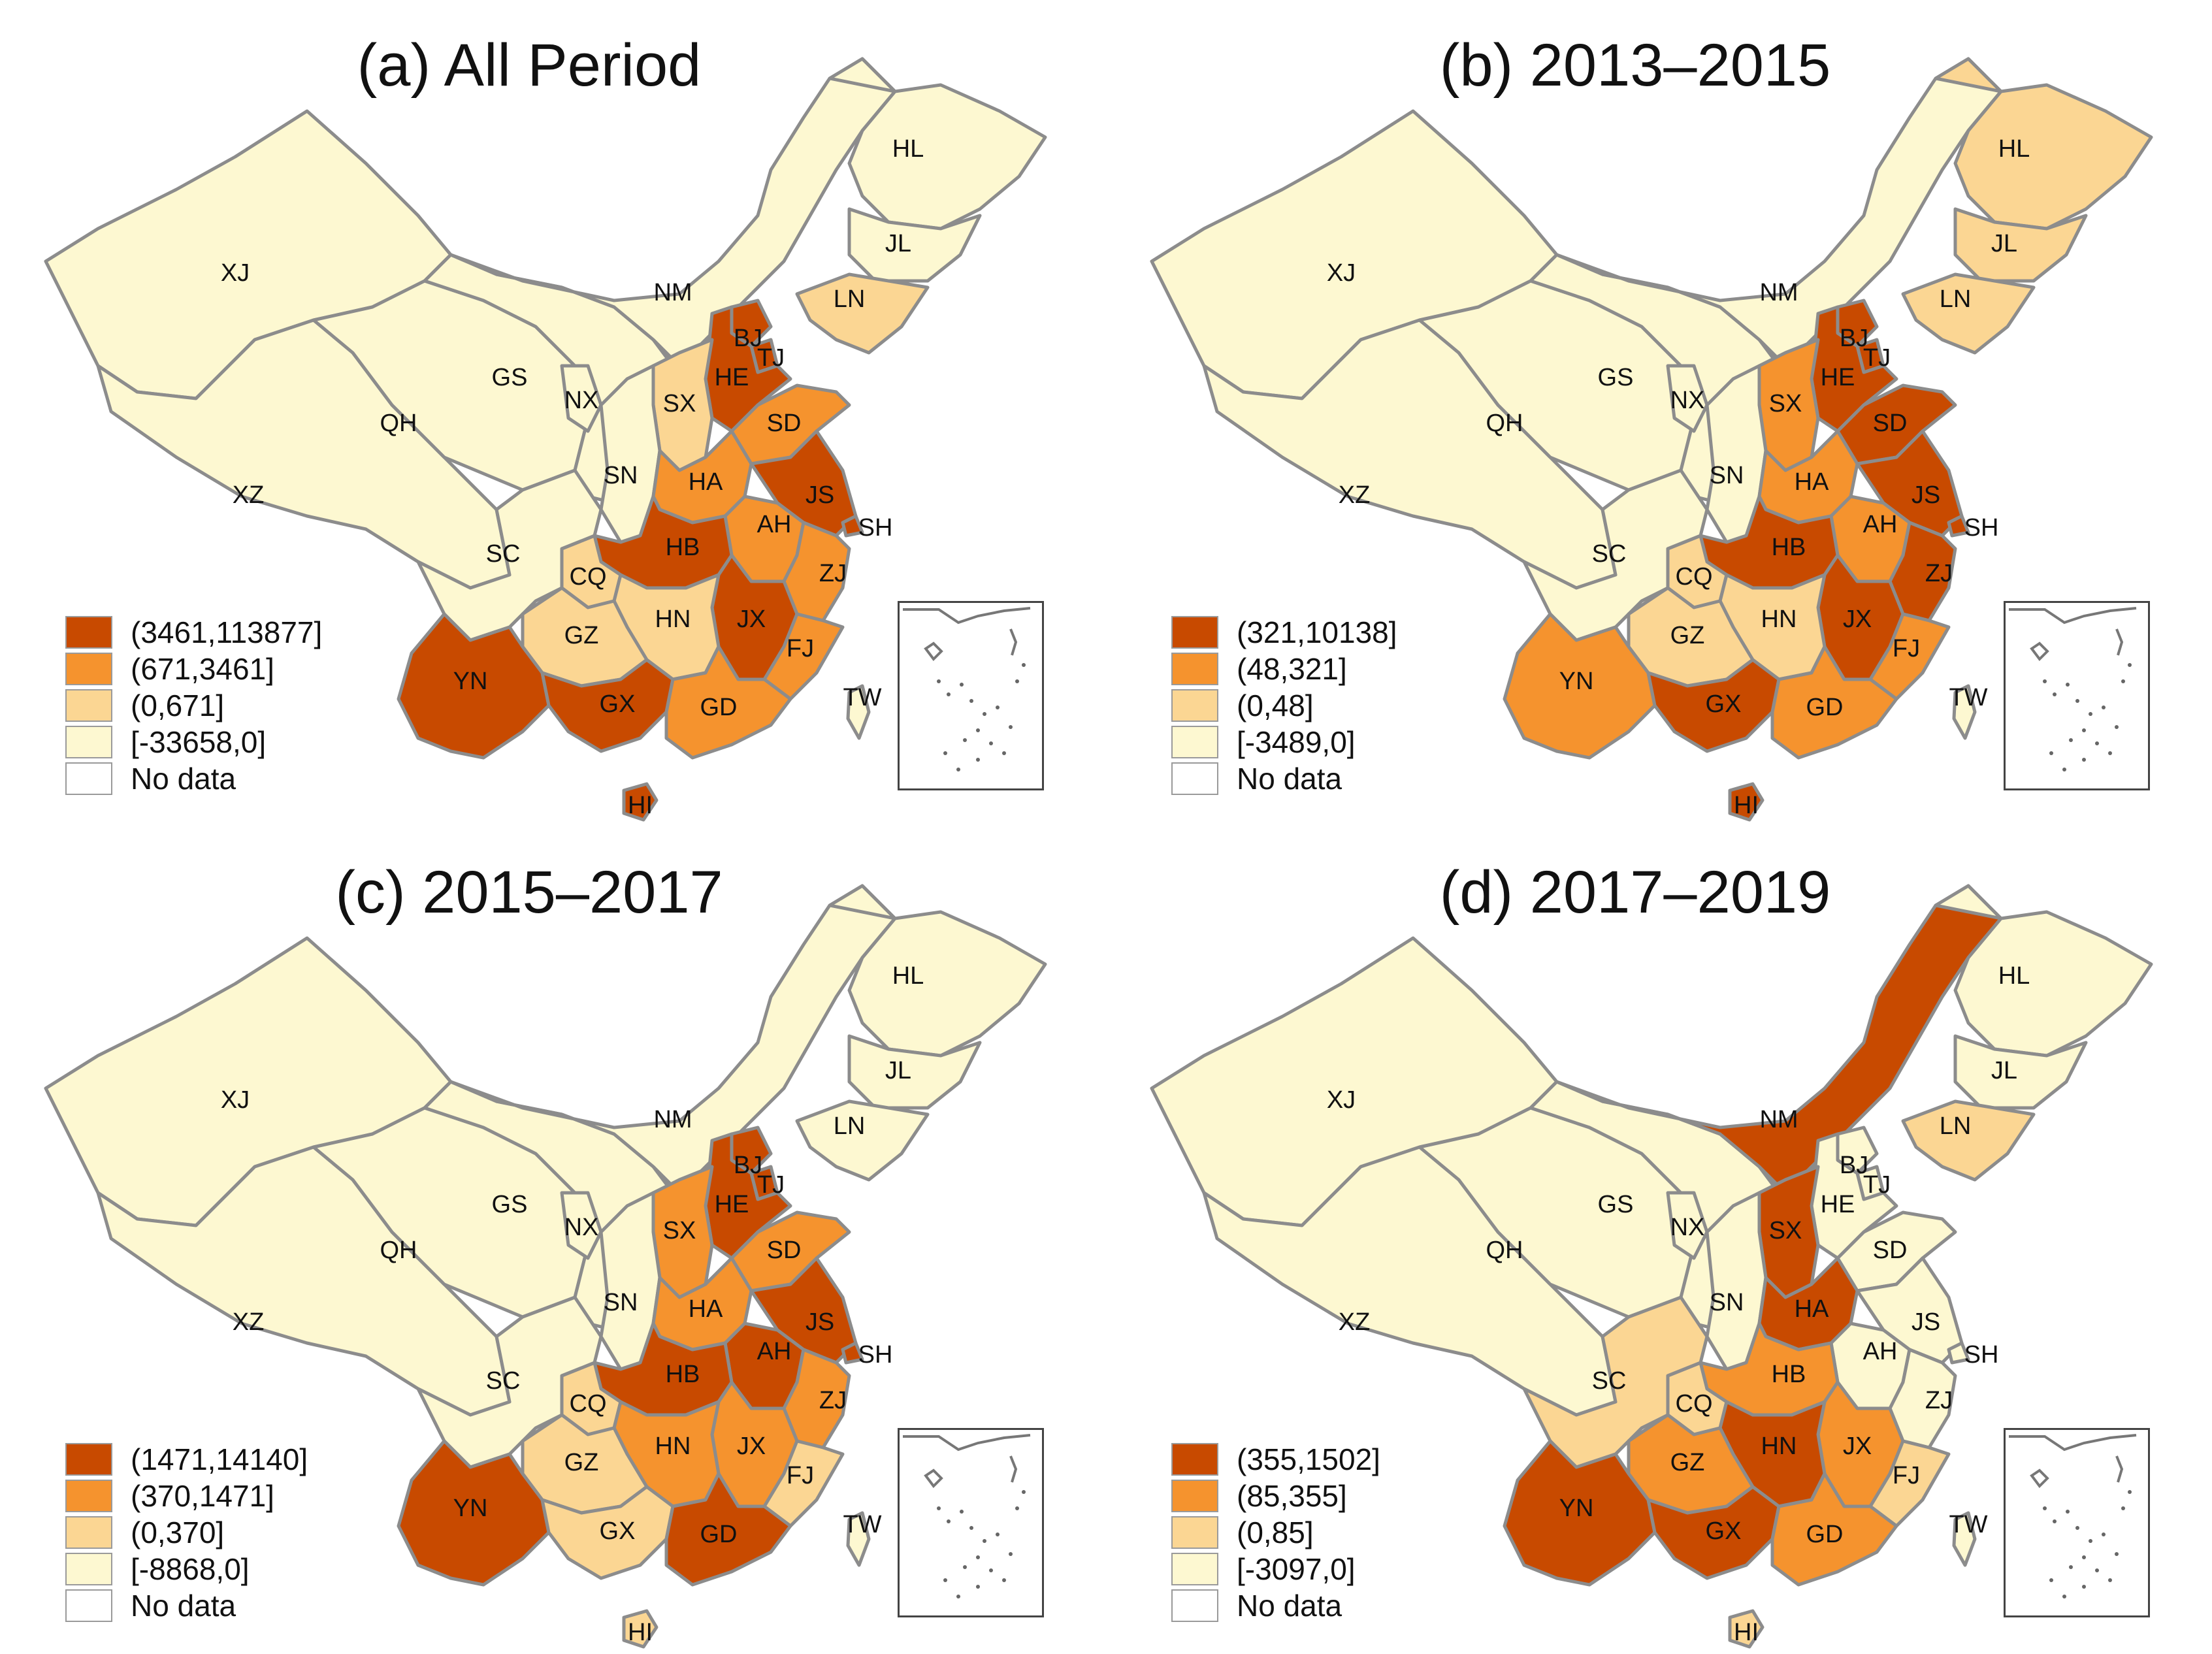 Image resolution: width=2212 pixels, height=1654 pixels. I want to click on legend-label: (3461,113877], so click(227, 632).